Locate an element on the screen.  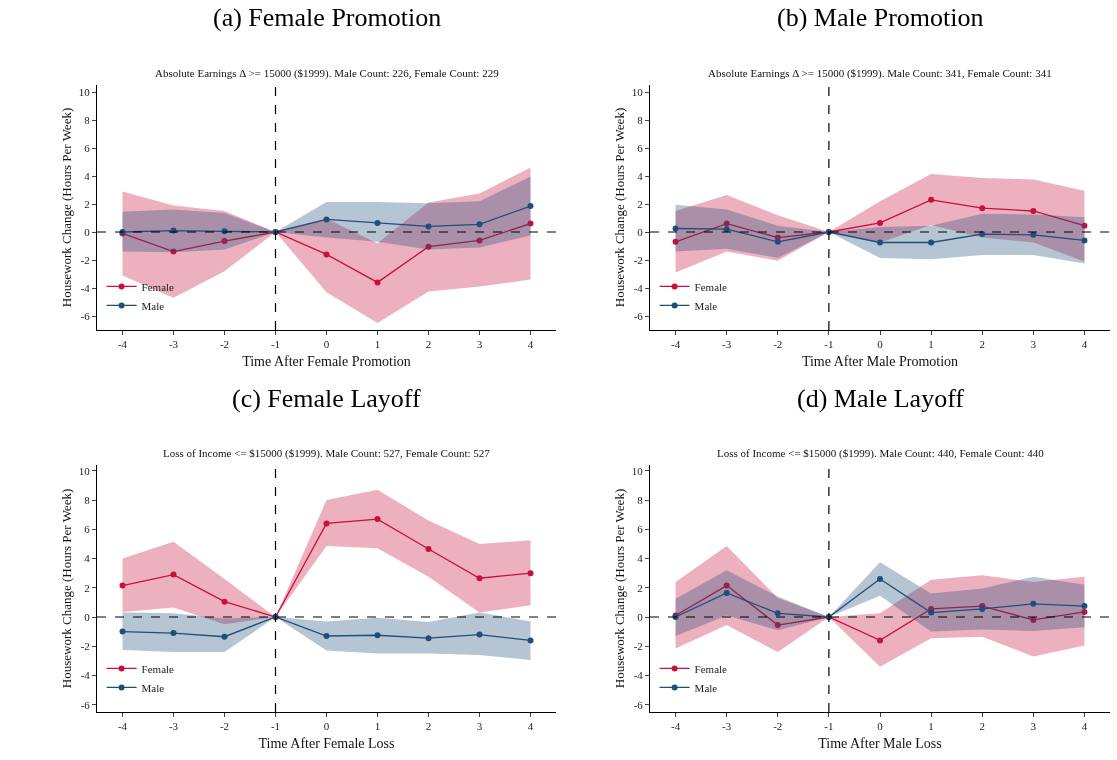
x-axis-title: Time After Male Promotion is located at coordinates (880, 361).